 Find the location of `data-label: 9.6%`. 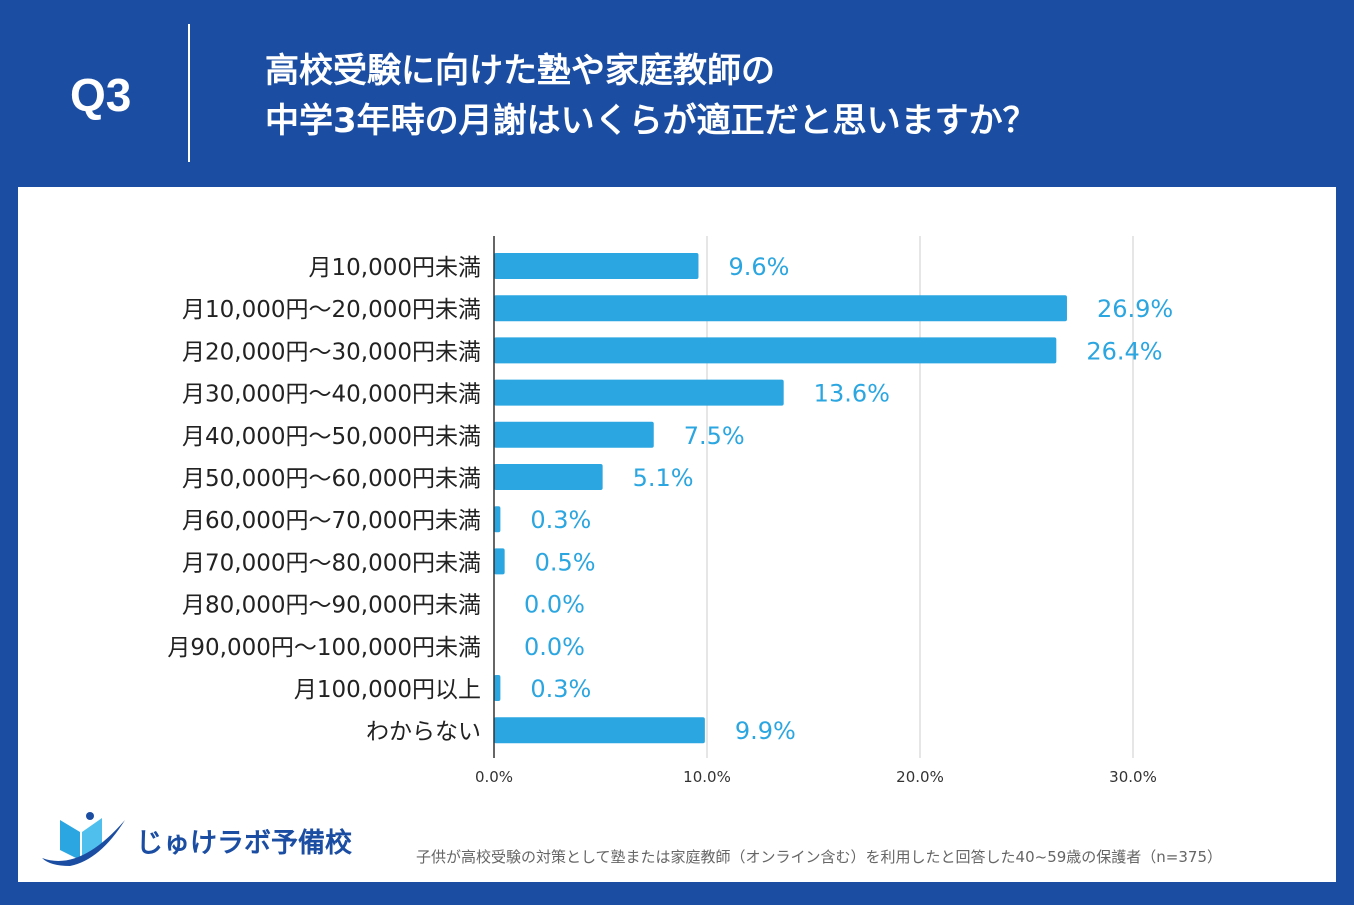

data-label: 9.6% is located at coordinates (758, 267).